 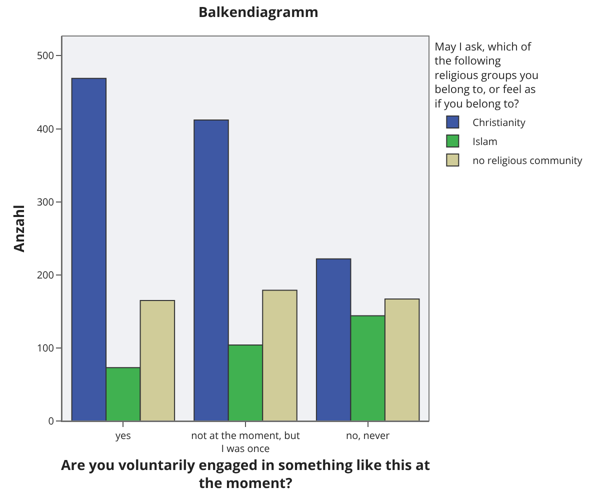 I want to click on x-tick-label: yes, so click(x=123, y=435).